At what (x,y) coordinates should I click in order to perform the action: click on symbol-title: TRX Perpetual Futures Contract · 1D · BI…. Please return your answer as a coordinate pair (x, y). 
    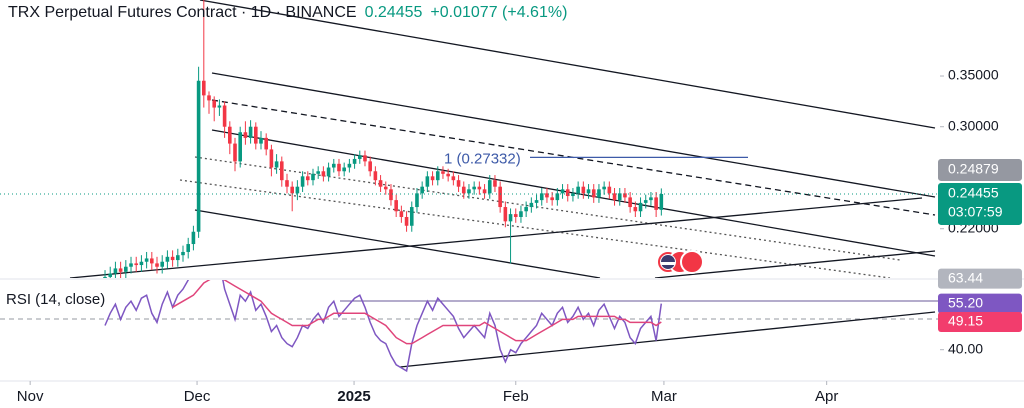
    Looking at the image, I should click on (182, 12).